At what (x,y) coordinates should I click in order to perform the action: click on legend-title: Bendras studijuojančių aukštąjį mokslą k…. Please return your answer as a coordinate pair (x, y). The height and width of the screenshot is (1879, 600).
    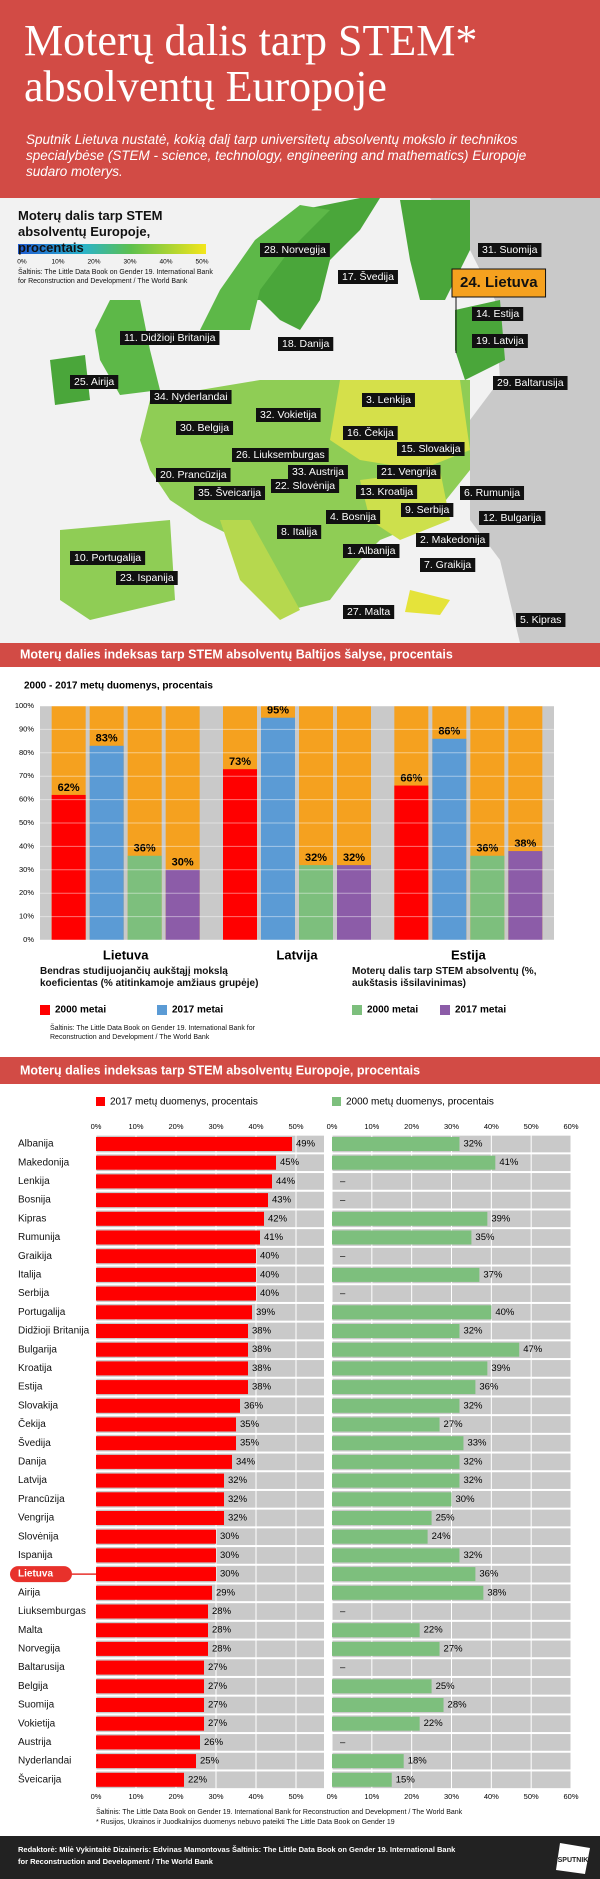
    Looking at the image, I should click on (149, 977).